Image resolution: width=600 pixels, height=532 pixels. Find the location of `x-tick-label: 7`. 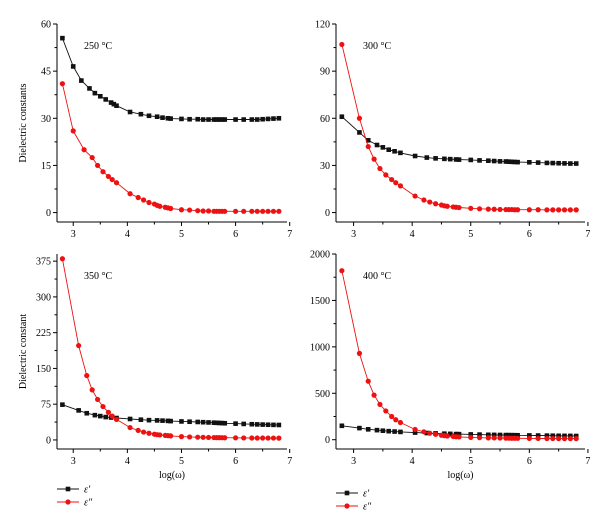

x-tick-label: 7 is located at coordinates (587, 234).